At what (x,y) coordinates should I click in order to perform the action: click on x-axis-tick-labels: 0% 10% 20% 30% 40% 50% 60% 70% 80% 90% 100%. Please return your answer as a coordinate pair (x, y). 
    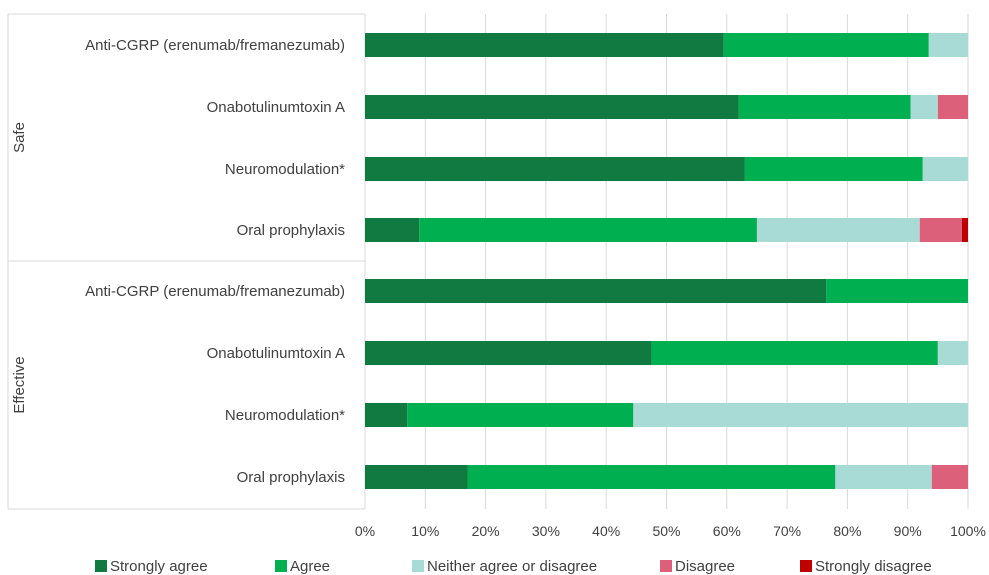
    Looking at the image, I should click on (670, 531).